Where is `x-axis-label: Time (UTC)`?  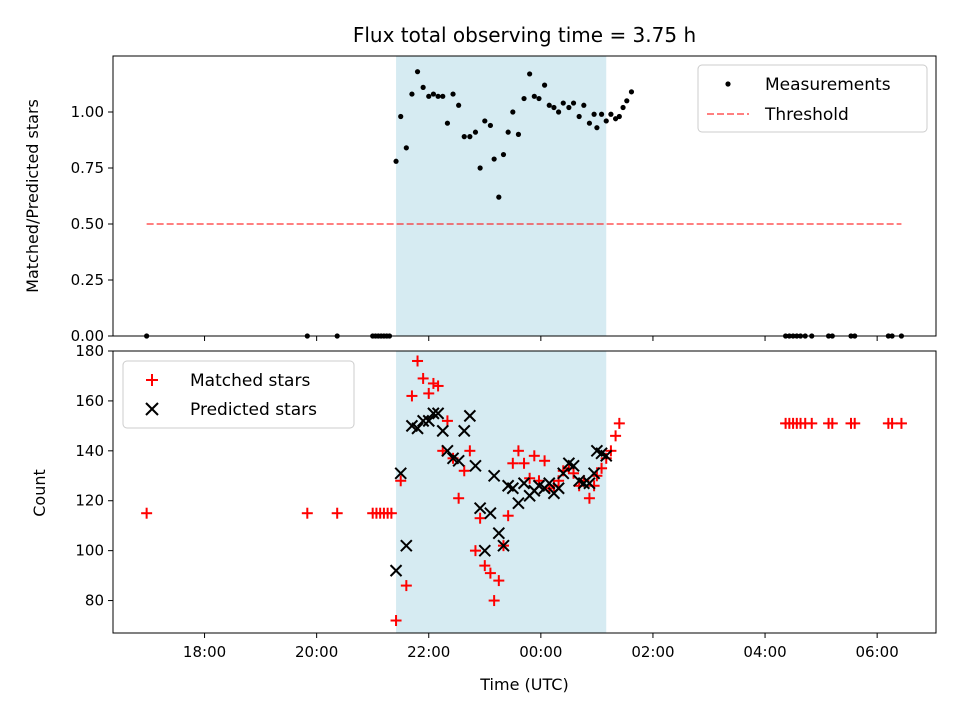
x-axis-label: Time (UTC) is located at coordinates (523, 684).